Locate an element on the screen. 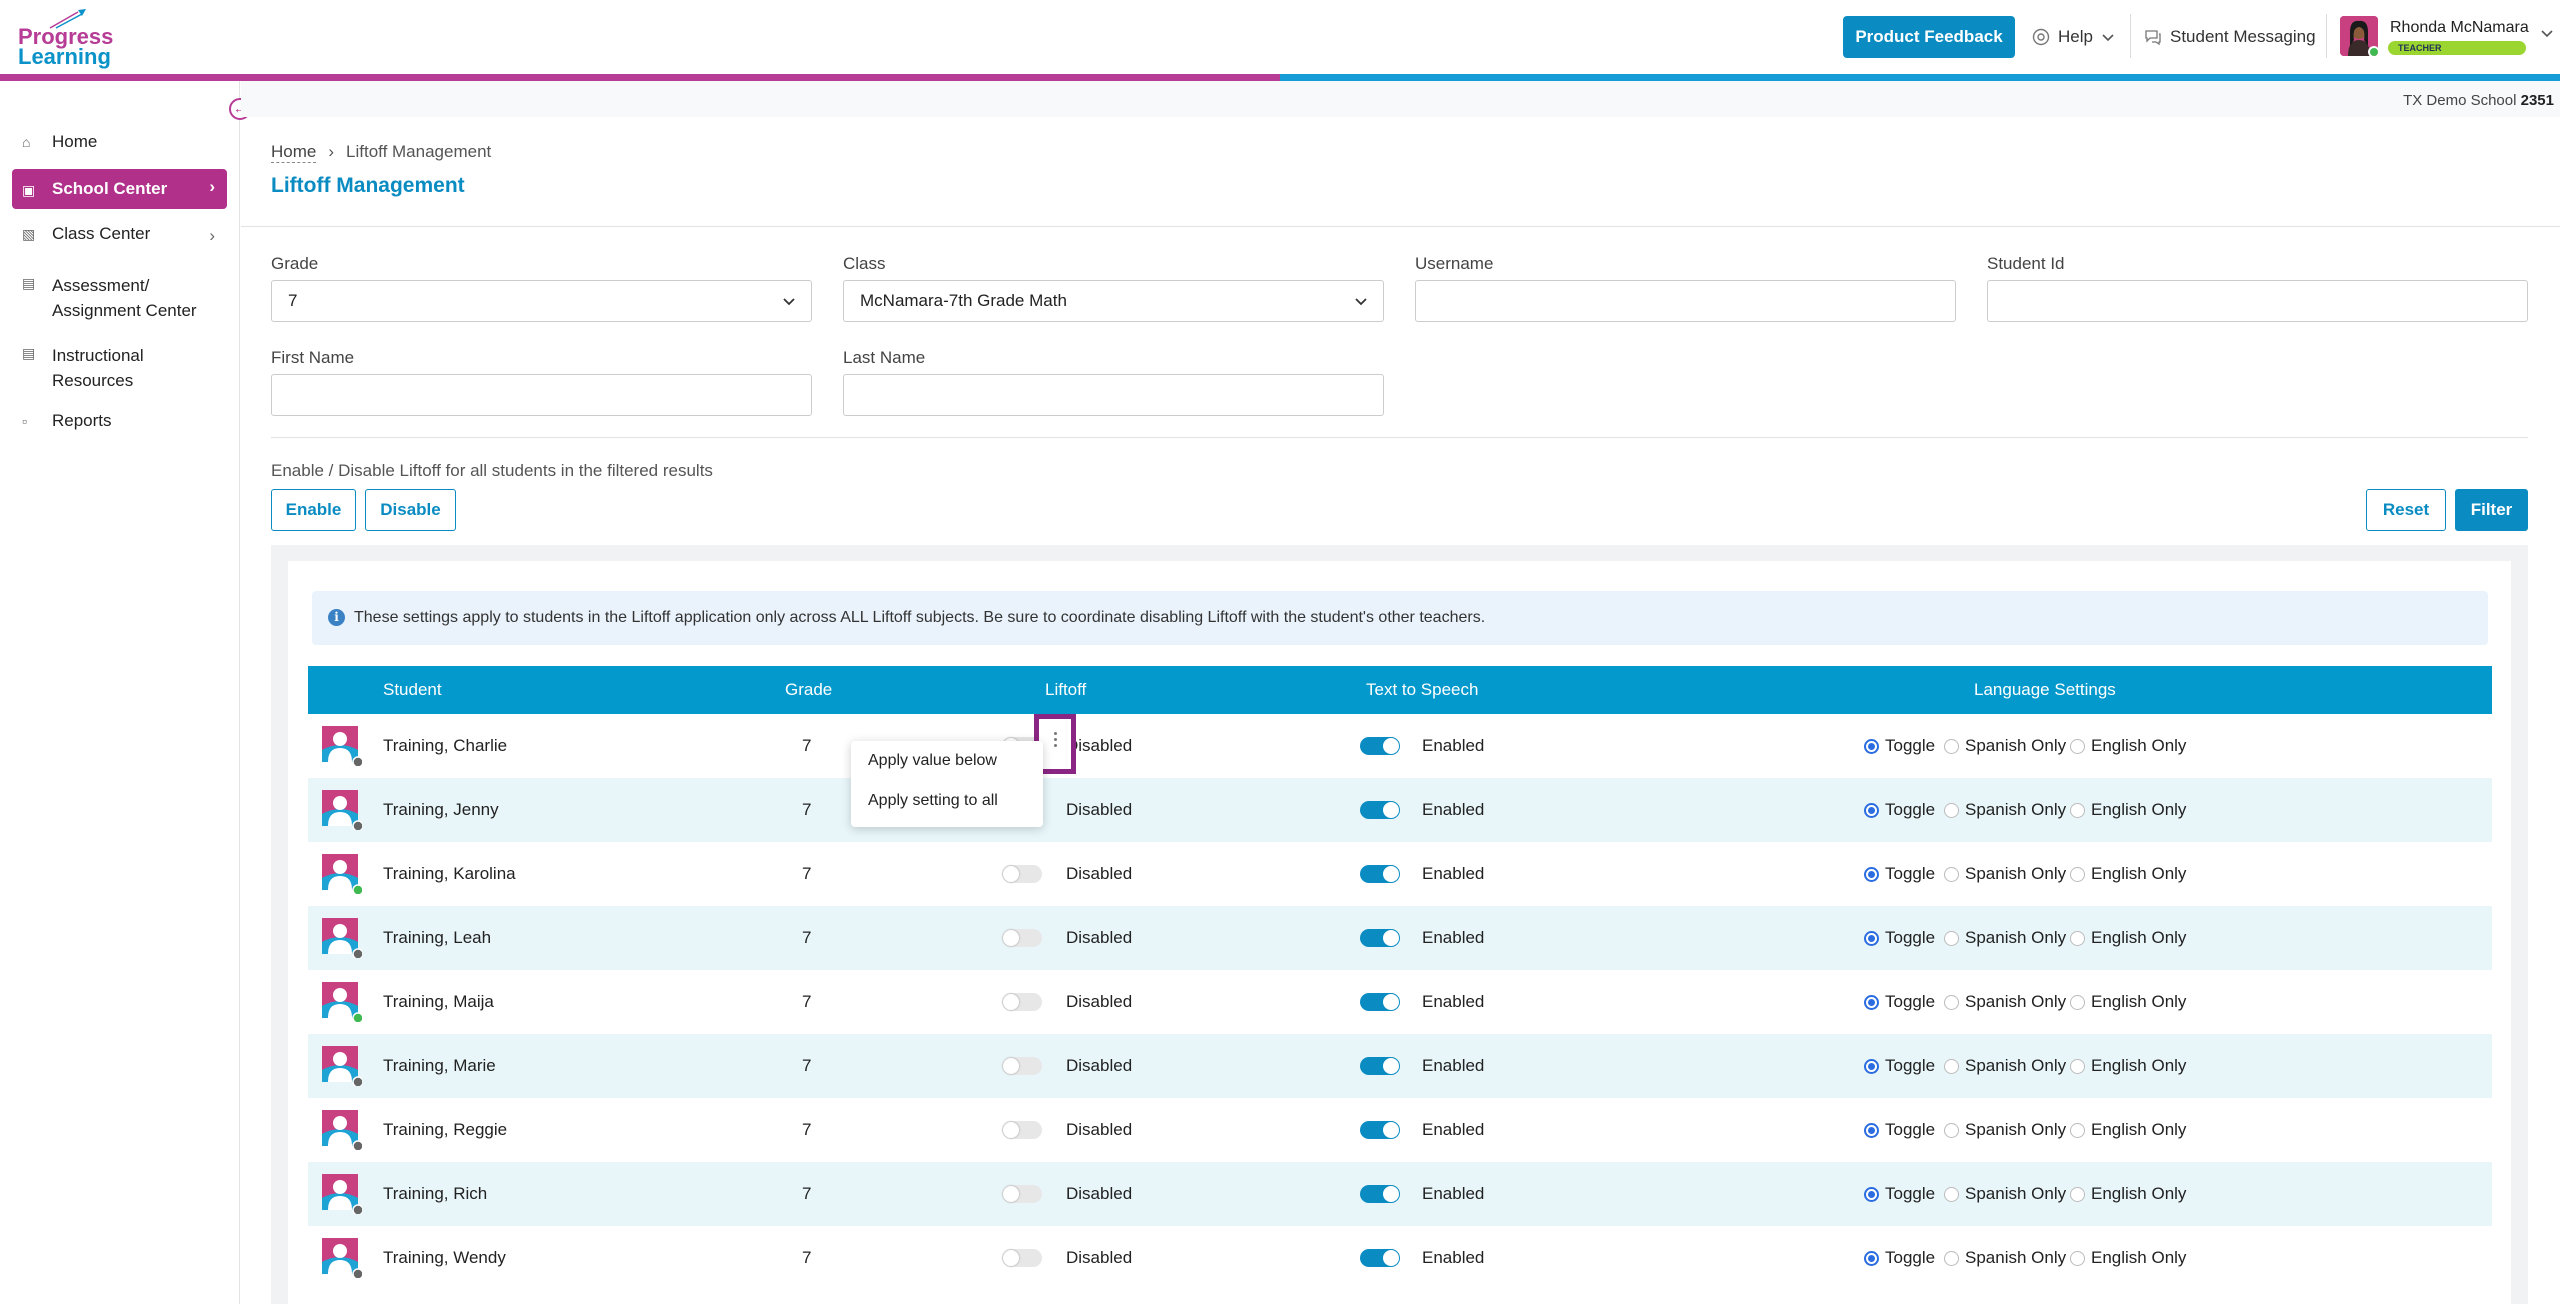 This screenshot has height=1304, width=2560. sidebar-item-school-center: ▣ School Center › is located at coordinates (119, 189).